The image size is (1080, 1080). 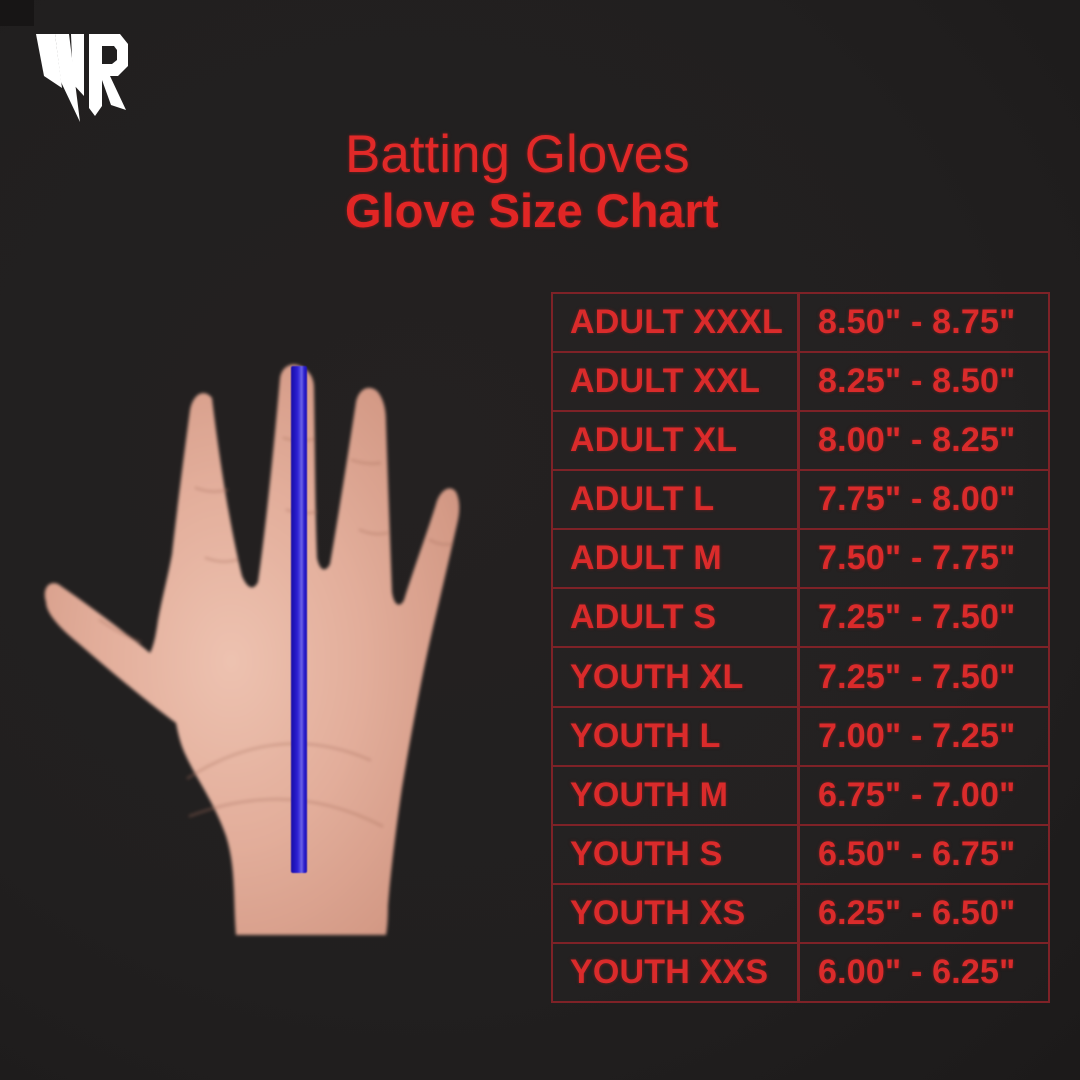 I want to click on size-label: YOUTH XL, so click(x=676, y=677).